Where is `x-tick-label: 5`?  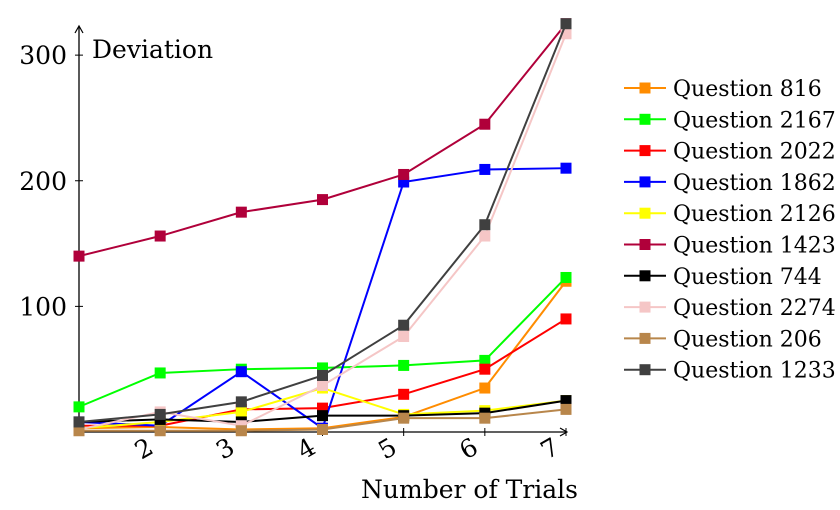 x-tick-label: 5 is located at coordinates (387, 448).